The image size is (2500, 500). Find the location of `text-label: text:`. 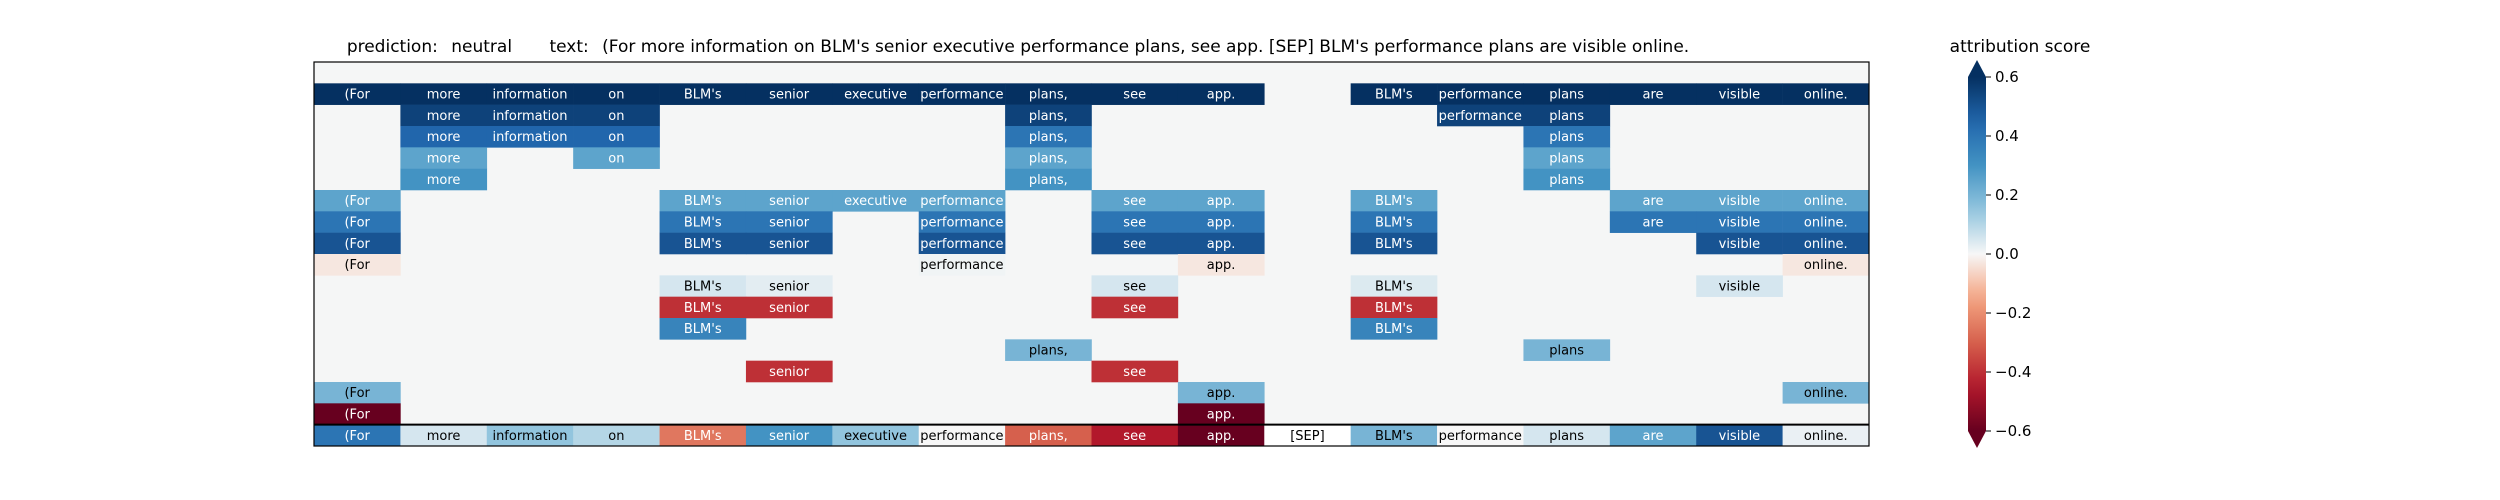

text-label: text: is located at coordinates (568, 47).